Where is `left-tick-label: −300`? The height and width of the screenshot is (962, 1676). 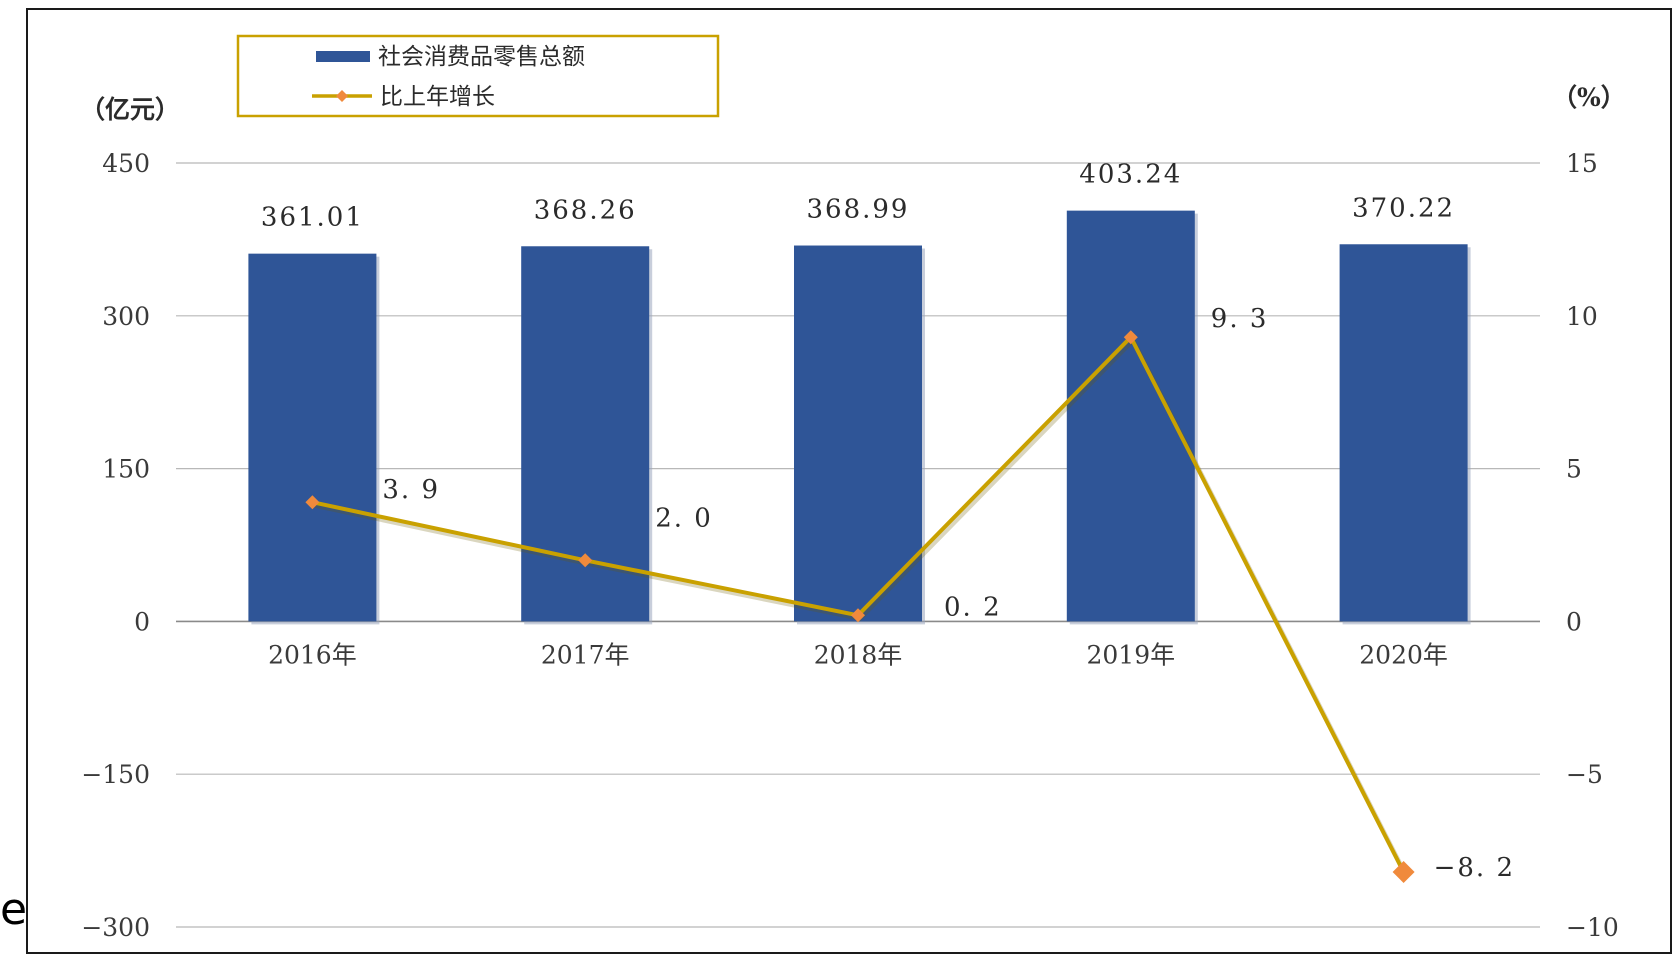
left-tick-label: −300 is located at coordinates (115, 927).